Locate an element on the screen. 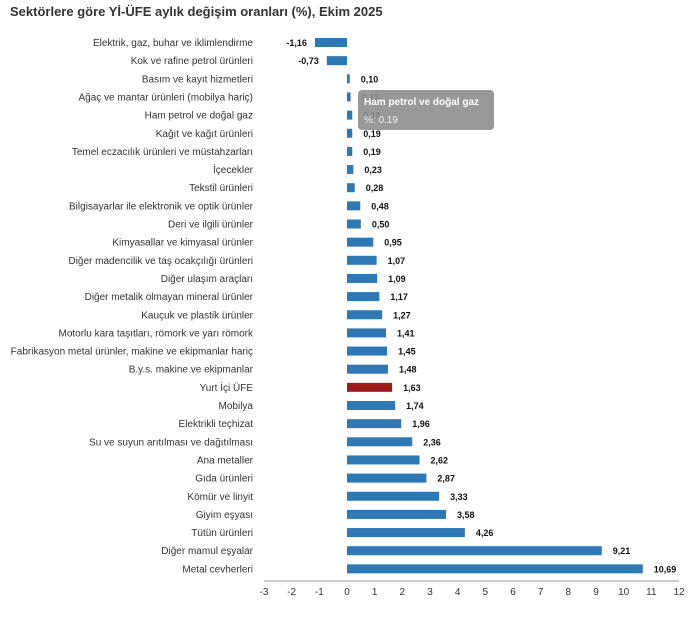 The width and height of the screenshot is (700, 621). category-label: Giyim eşyası is located at coordinates (224, 515).